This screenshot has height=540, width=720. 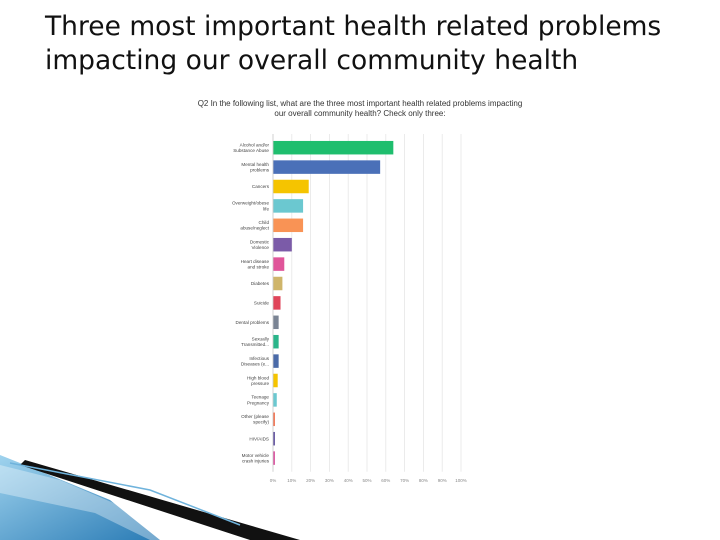 I want to click on category-label: Substance Abuse, so click(x=251, y=150).